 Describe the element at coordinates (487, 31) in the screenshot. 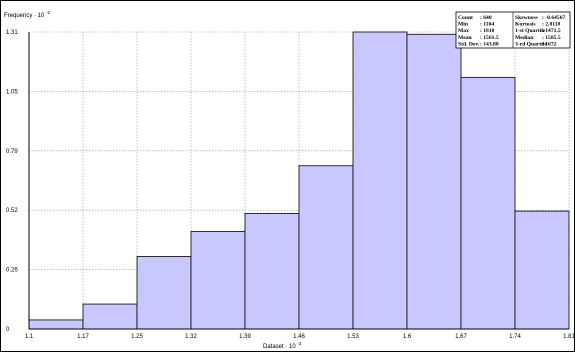

I see `stat-left-value: : 1810` at that location.